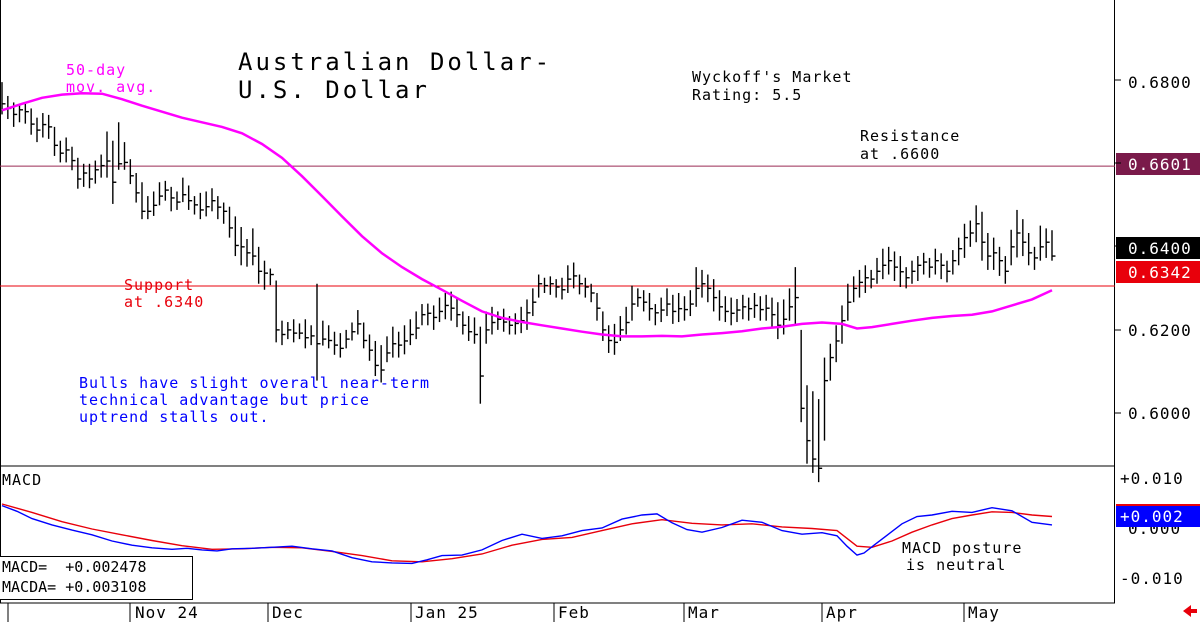  What do you see at coordinates (1152, 516) in the screenshot?
I see `macd-tag: +0.002` at bounding box center [1152, 516].